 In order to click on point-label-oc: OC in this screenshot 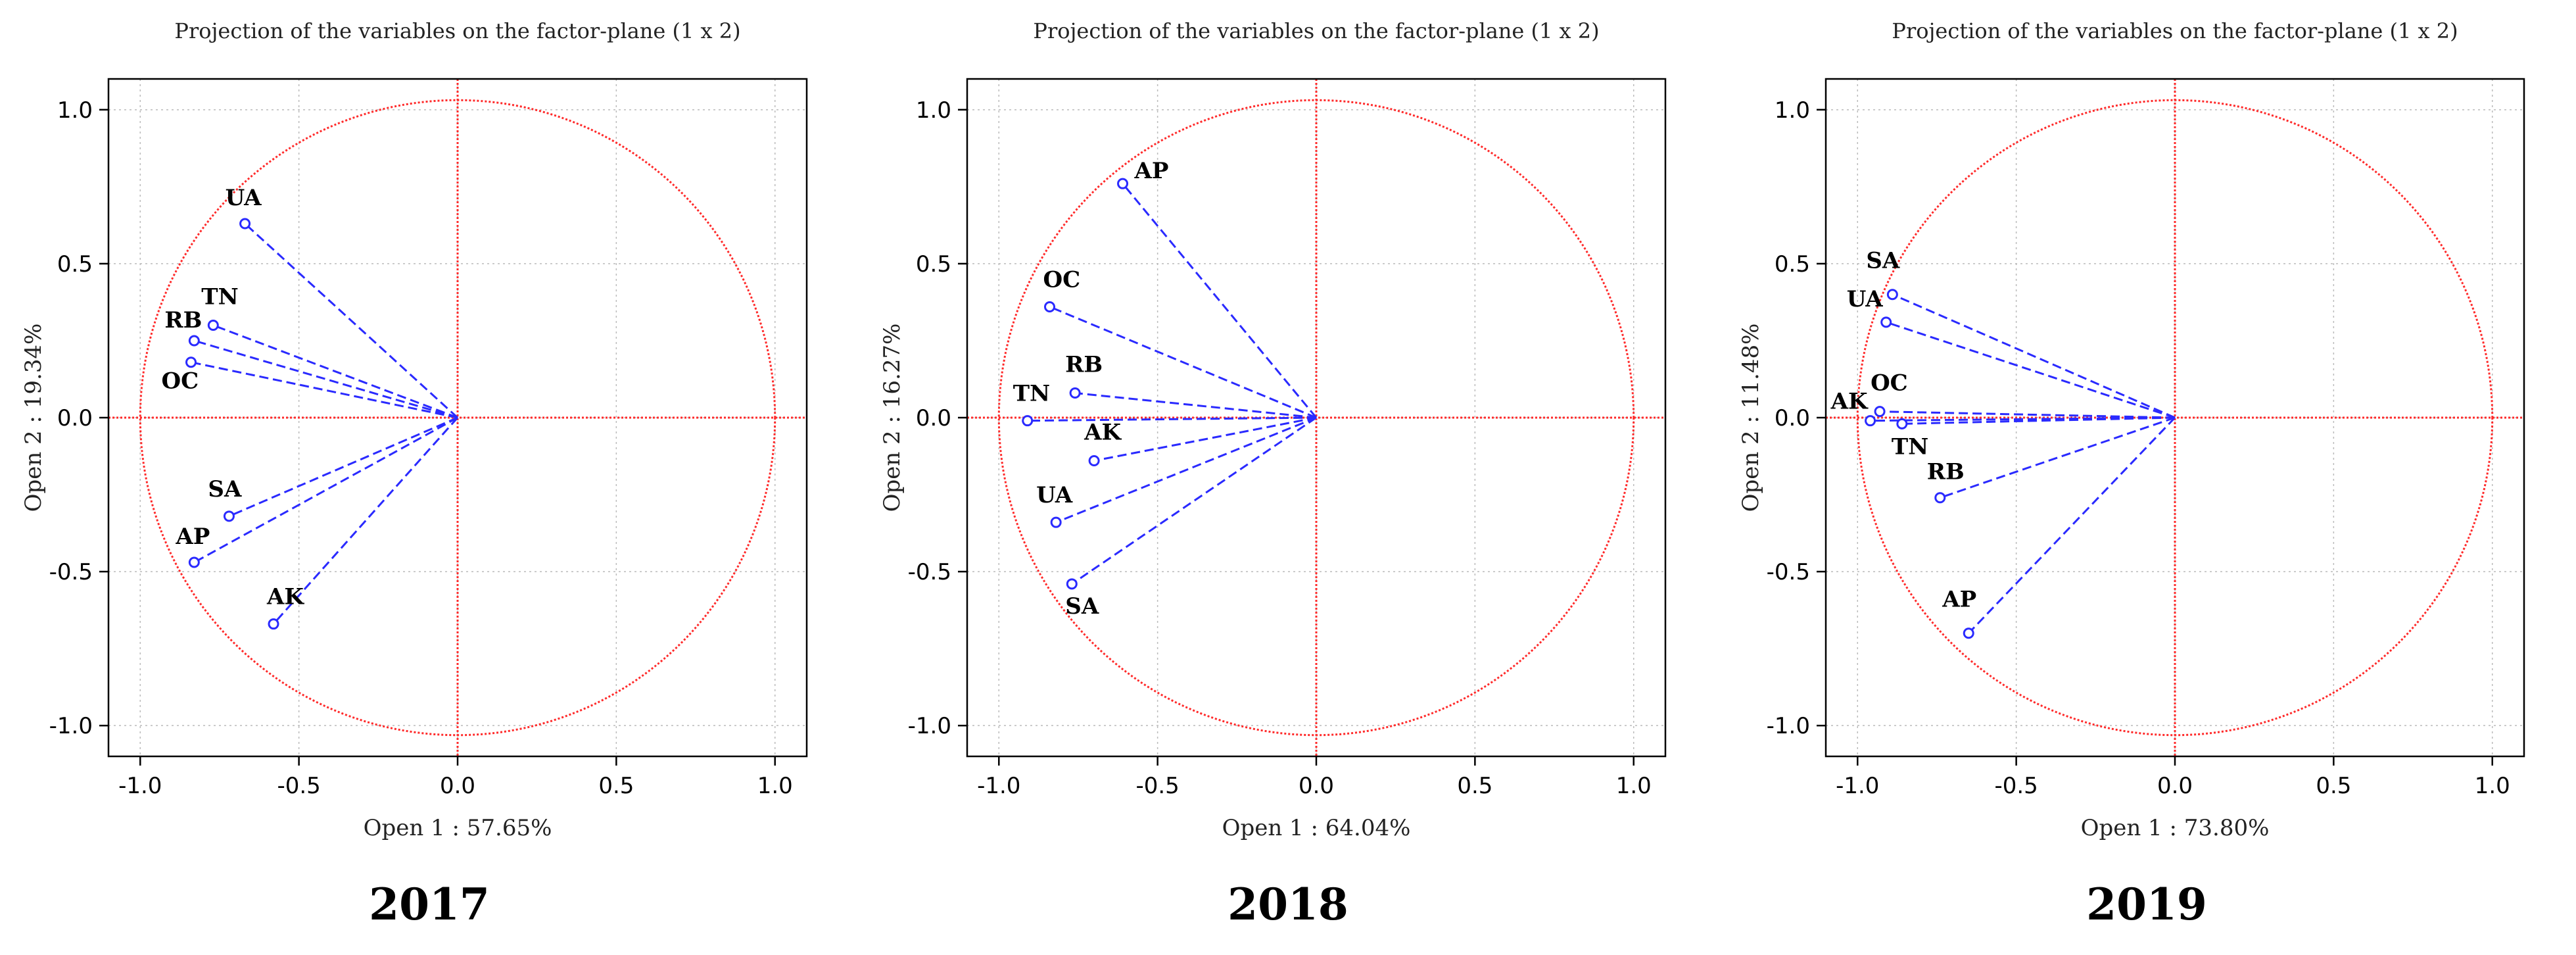, I will do `click(1889, 384)`.